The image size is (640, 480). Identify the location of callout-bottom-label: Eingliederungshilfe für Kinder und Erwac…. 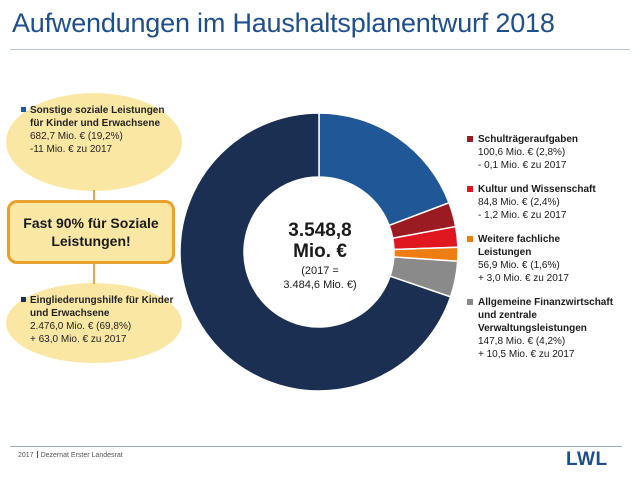
(102, 307).